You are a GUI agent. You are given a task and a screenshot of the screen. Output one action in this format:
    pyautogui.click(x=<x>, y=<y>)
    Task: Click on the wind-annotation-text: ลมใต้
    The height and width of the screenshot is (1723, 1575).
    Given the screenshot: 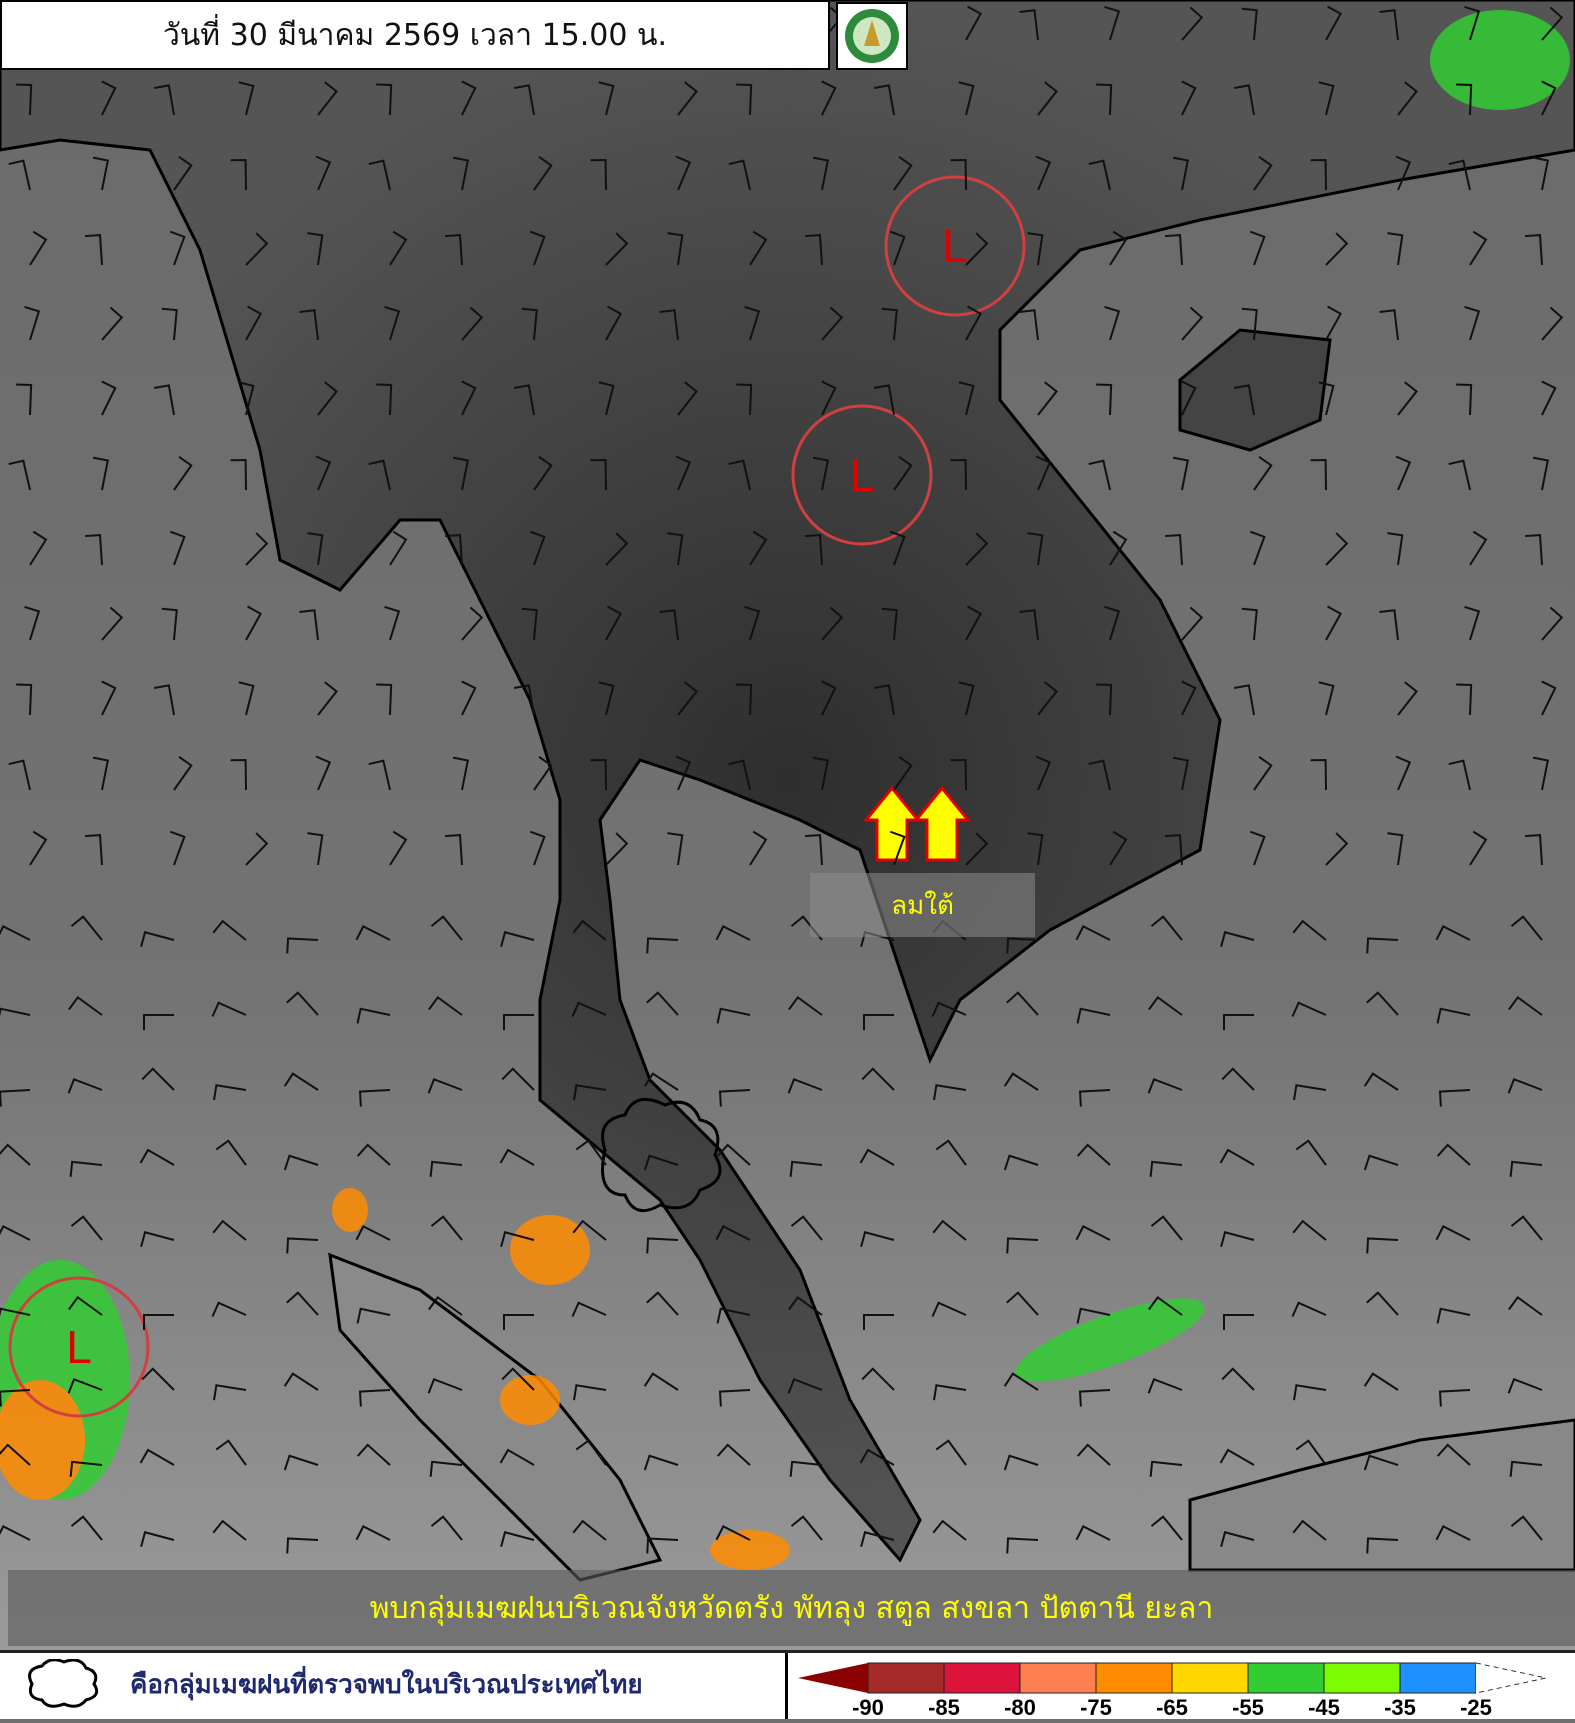 What is the action you would take?
    pyautogui.click(x=922, y=905)
    